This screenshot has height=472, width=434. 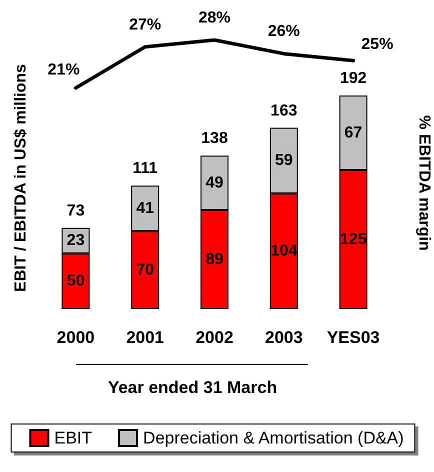 I want to click on data-label: 70, so click(x=145, y=270).